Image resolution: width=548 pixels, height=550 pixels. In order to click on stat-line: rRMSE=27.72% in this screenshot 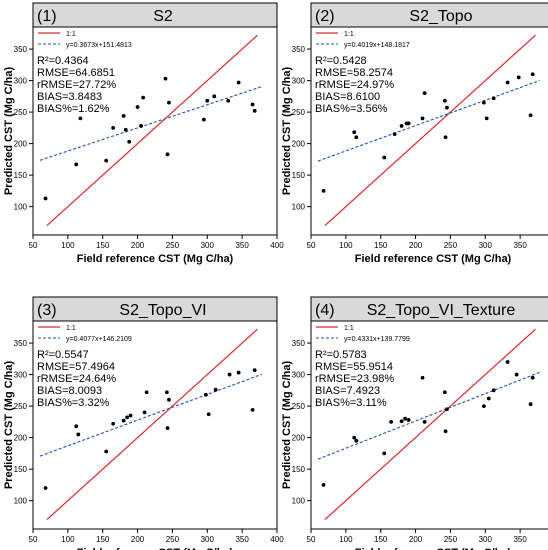, I will do `click(76, 85)`.